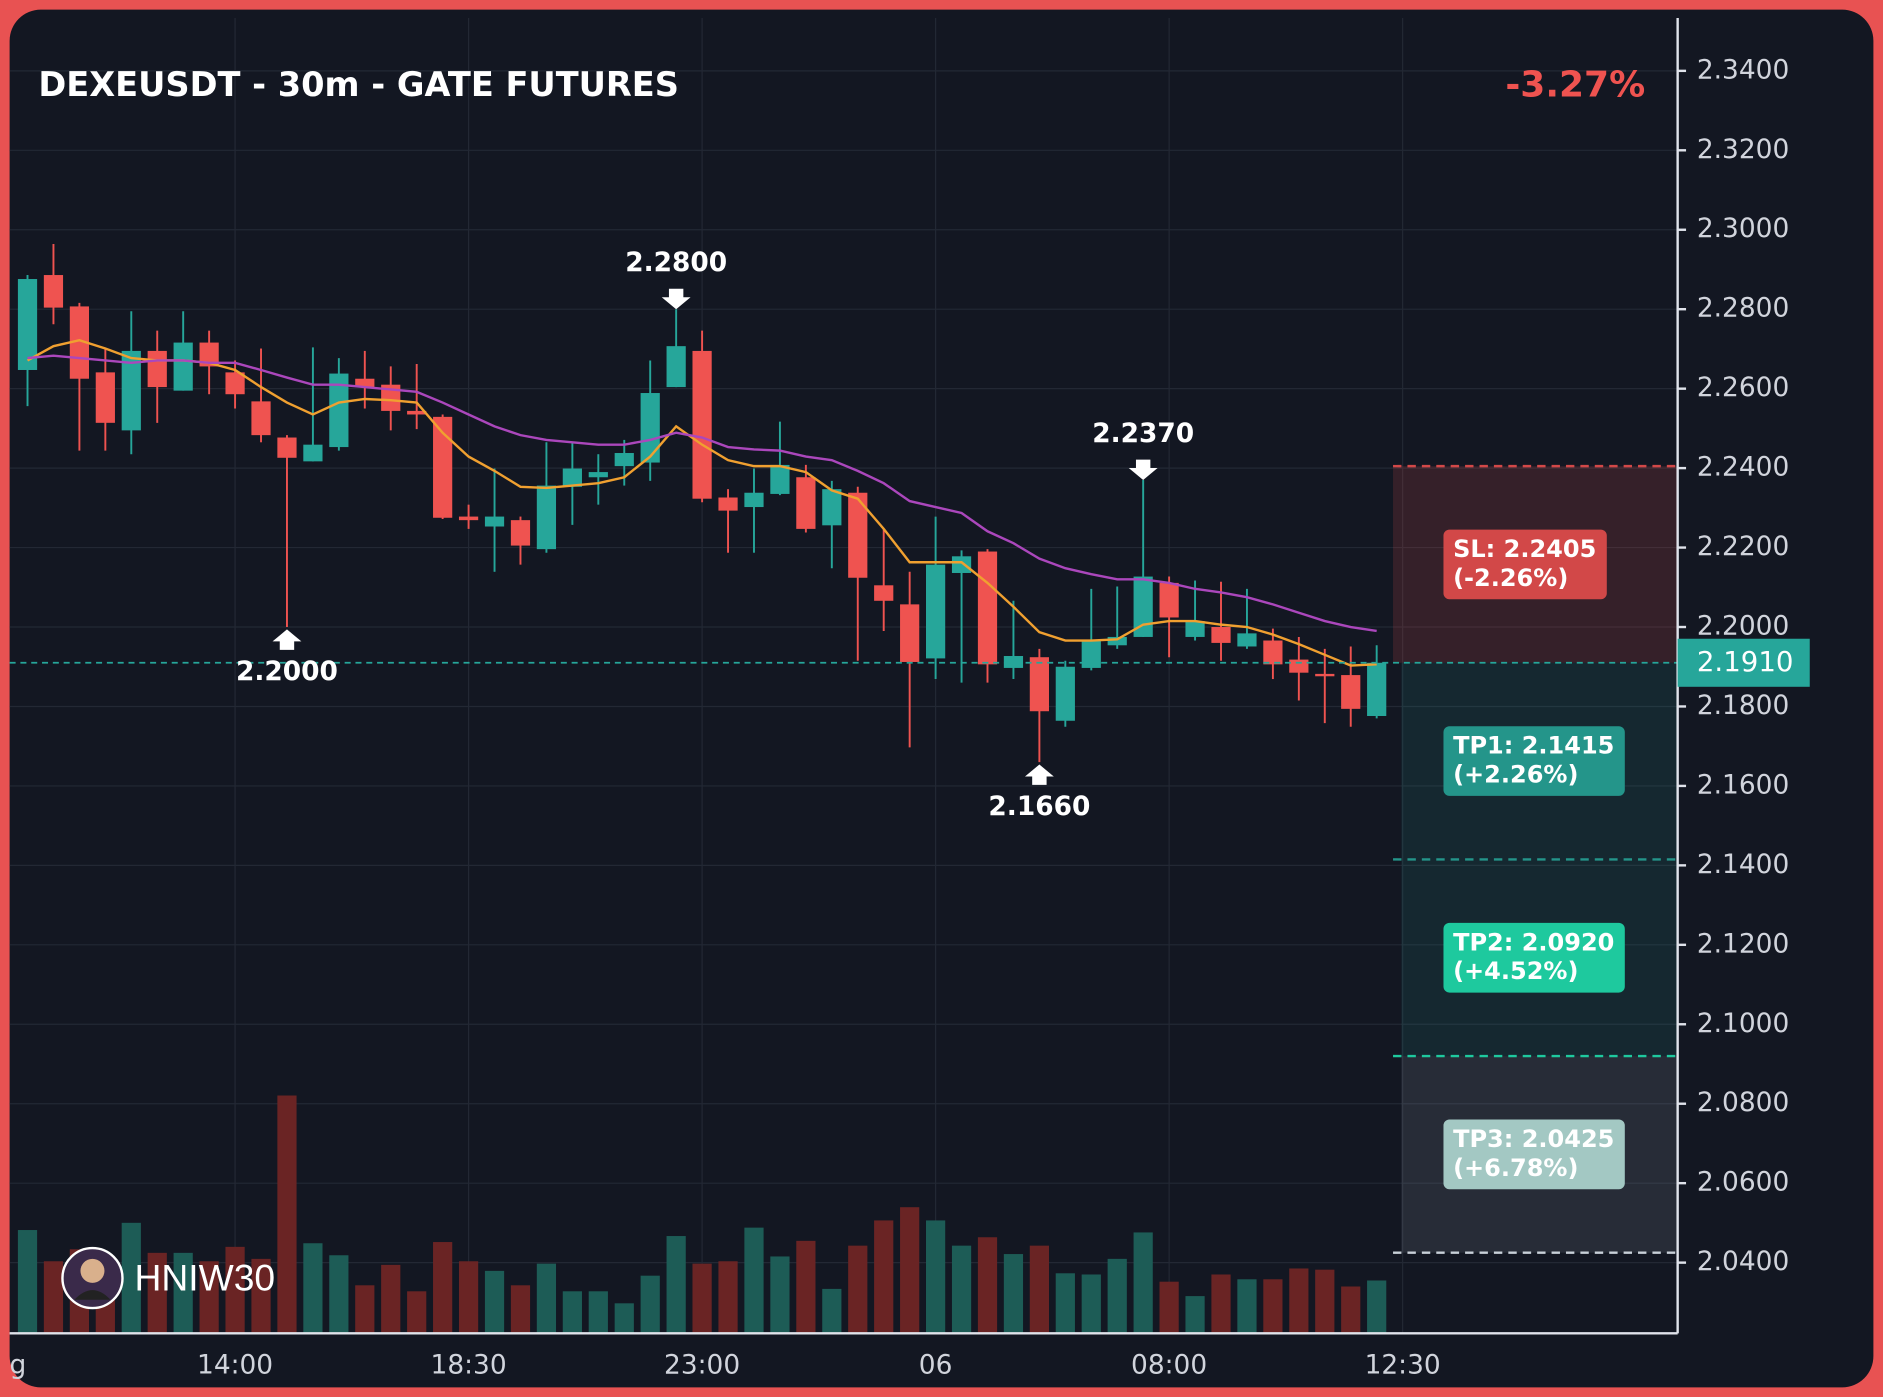 Image resolution: width=1883 pixels, height=1397 pixels. Describe the element at coordinates (1524, 549) in the screenshot. I see `level-label: SL: 2.2405` at that location.